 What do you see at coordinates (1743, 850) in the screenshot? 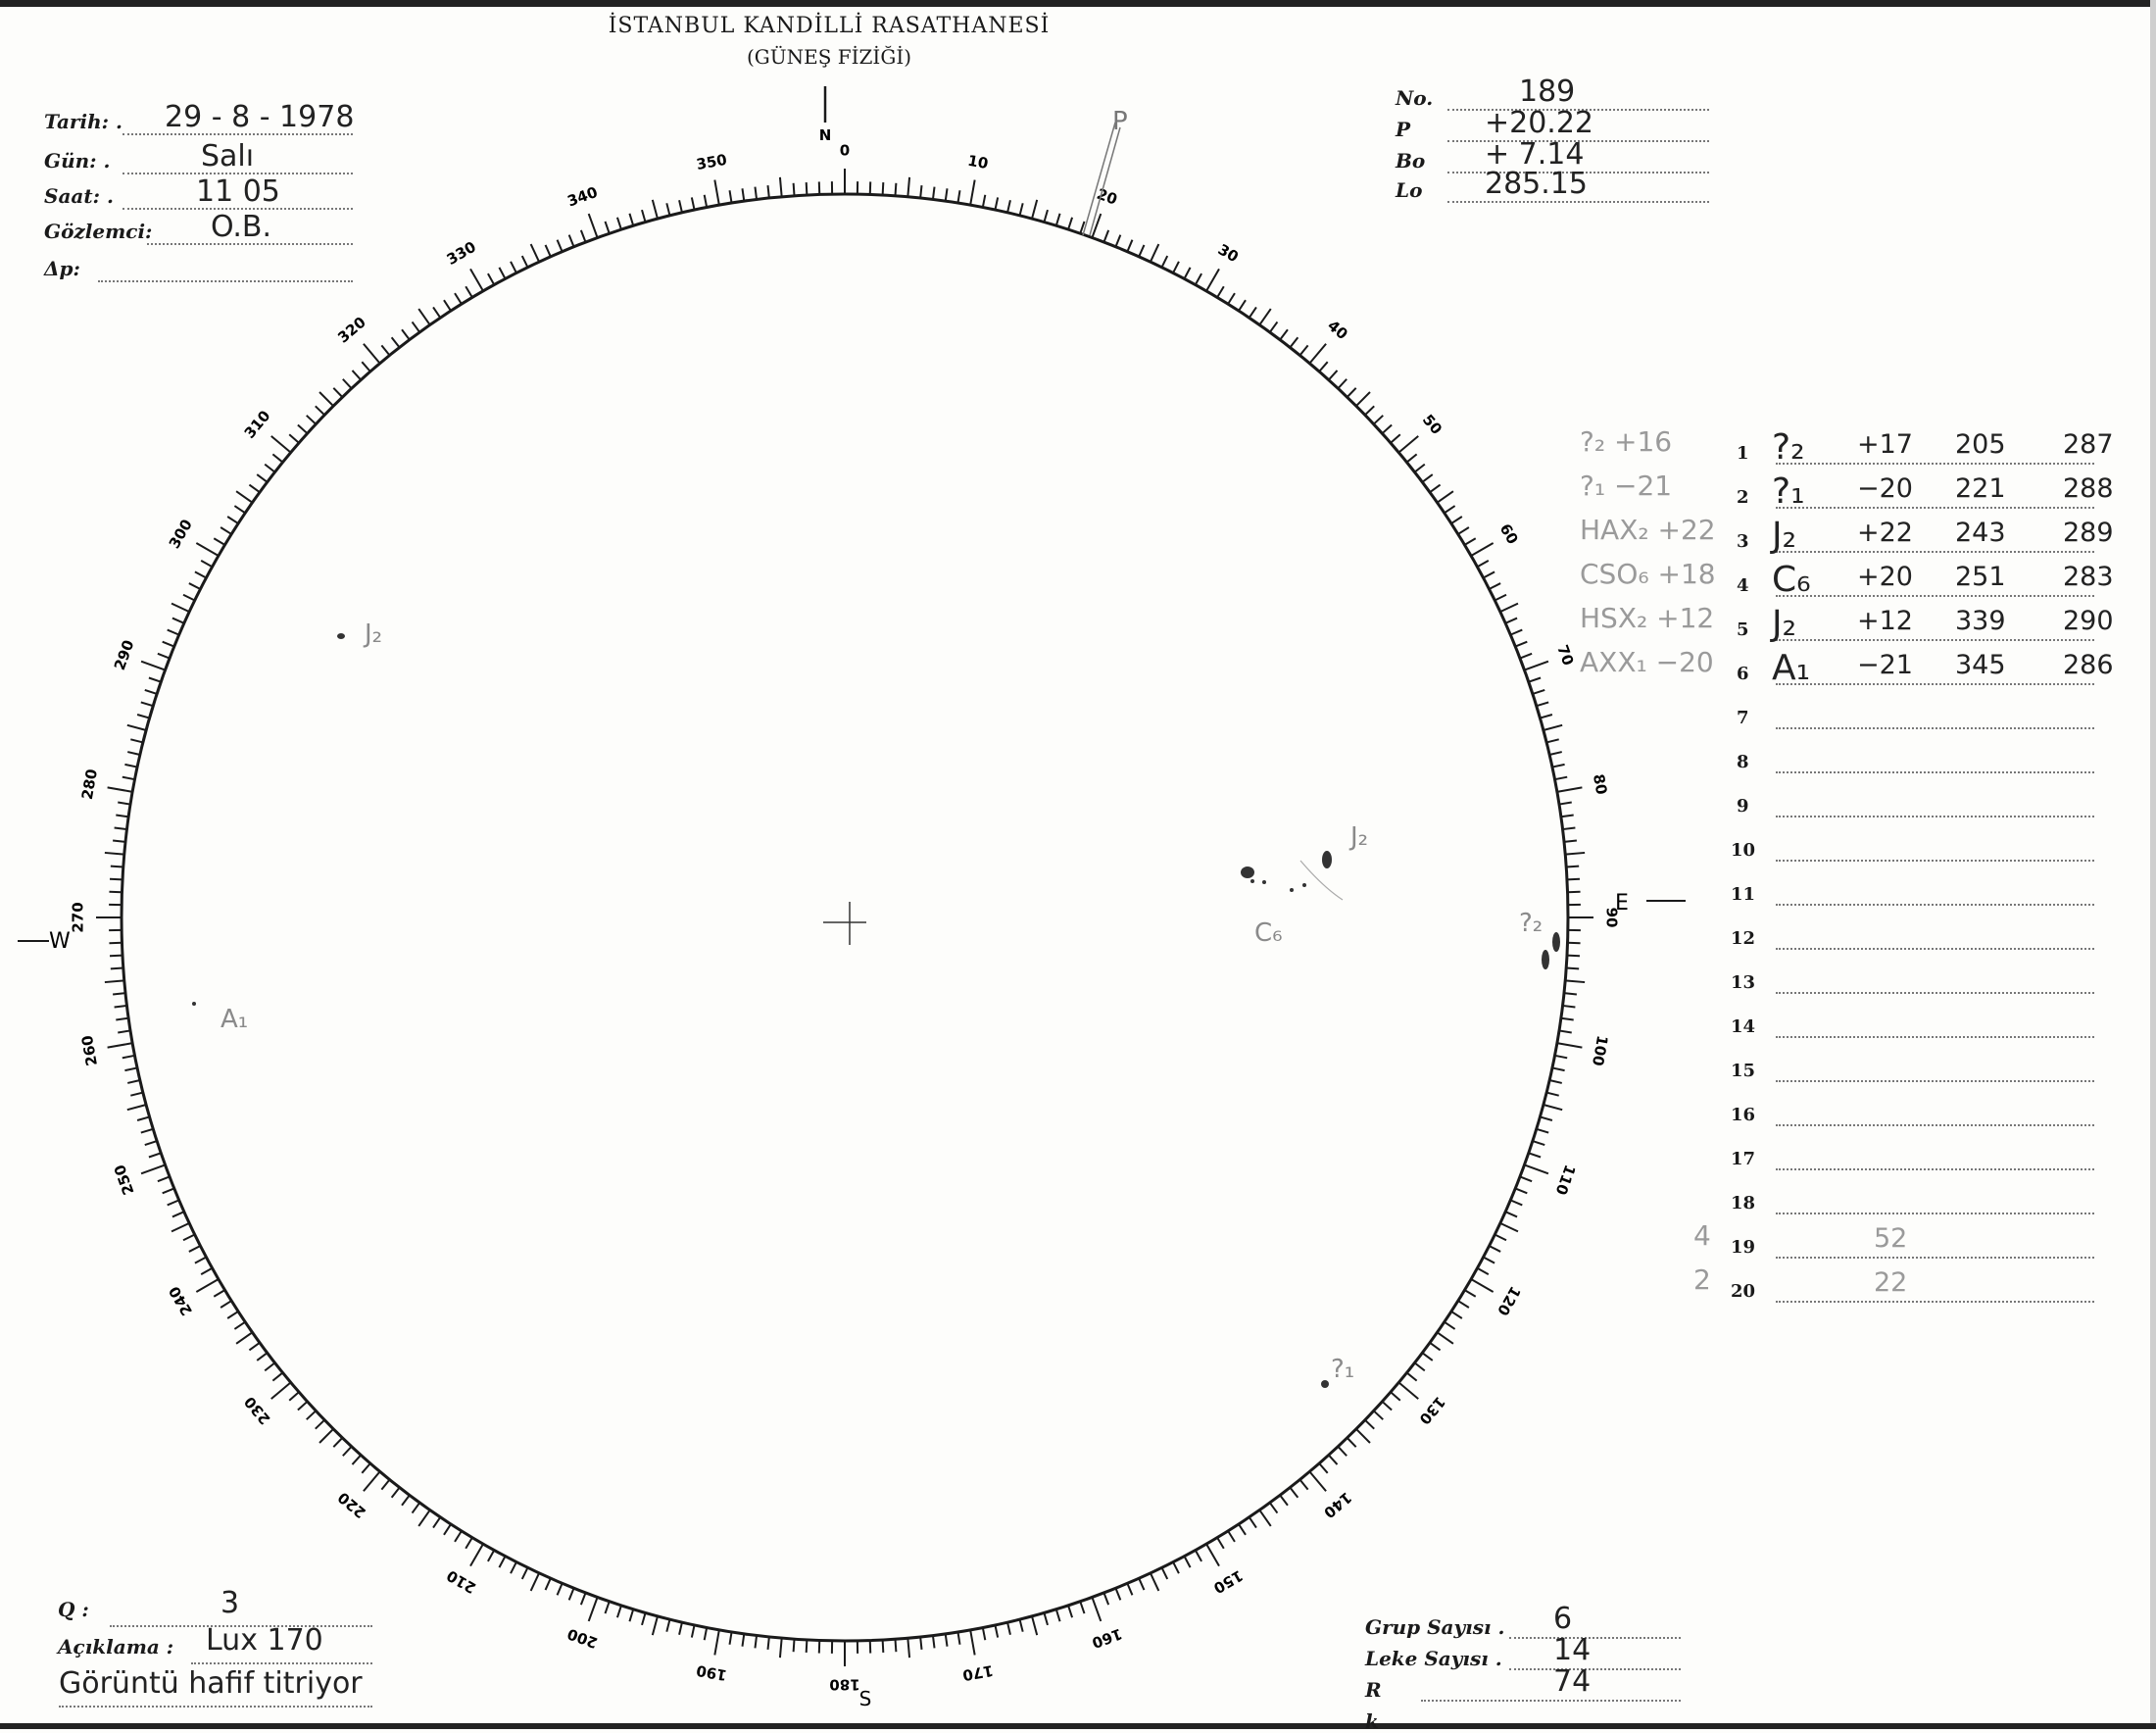
I see `table-row-number: 10` at bounding box center [1743, 850].